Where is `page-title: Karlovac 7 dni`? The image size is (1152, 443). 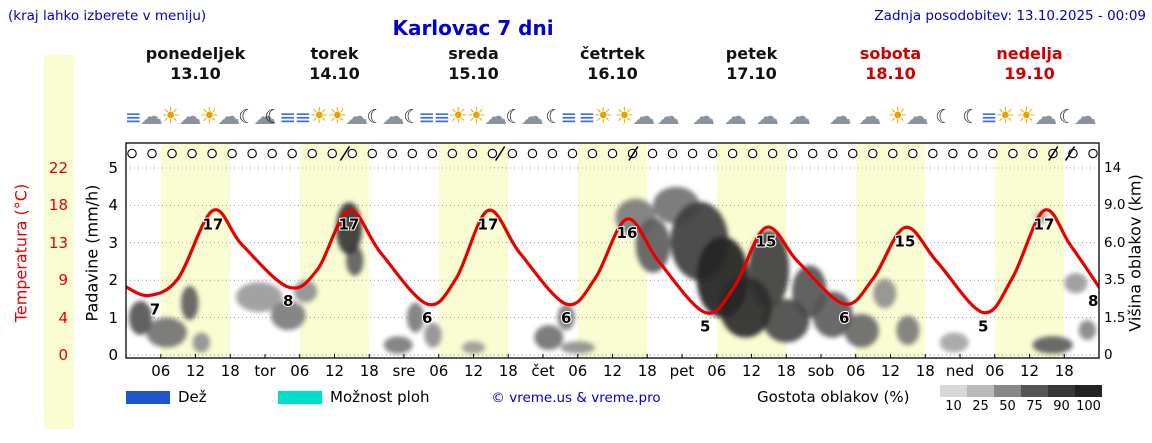
page-title: Karlovac 7 dni is located at coordinates (473, 28).